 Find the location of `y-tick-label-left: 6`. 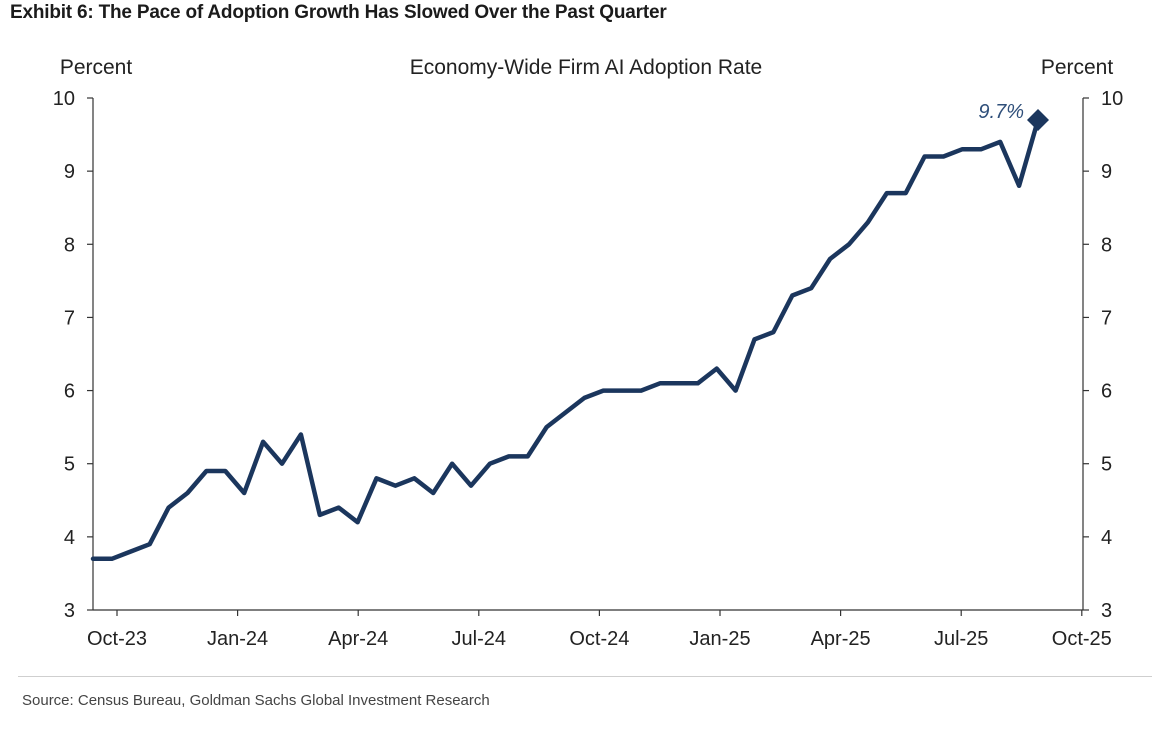

y-tick-label-left: 6 is located at coordinates (69, 392).